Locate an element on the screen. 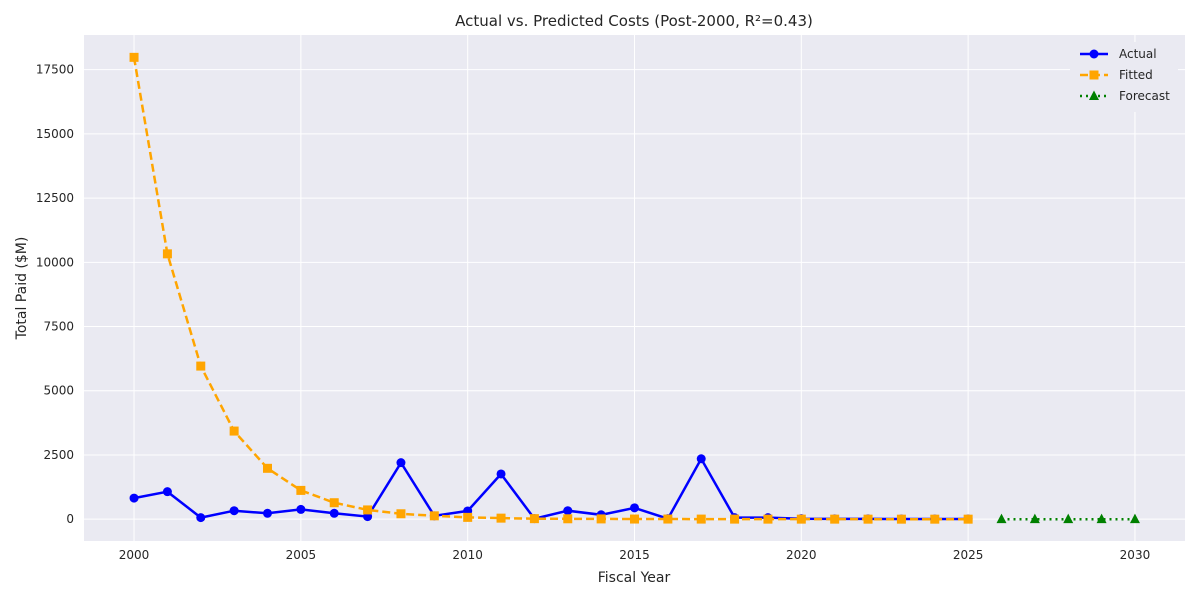 This screenshot has height=604, width=1200. legend-entries: Actual Fitted Forecast is located at coordinates (1125, 75).